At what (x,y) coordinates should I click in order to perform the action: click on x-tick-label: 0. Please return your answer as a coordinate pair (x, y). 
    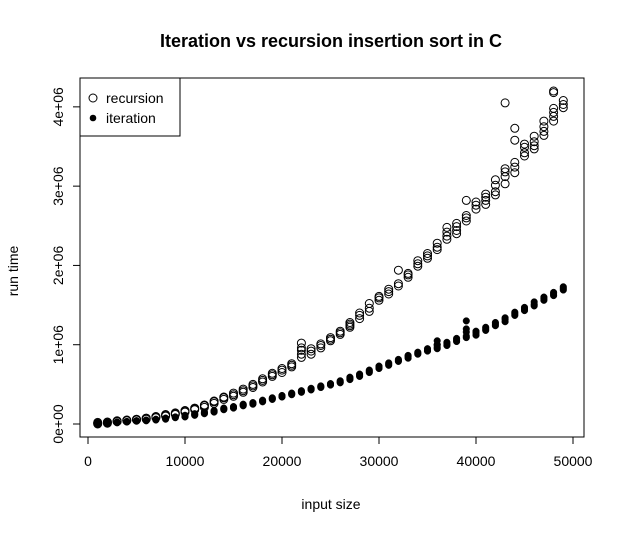
    Looking at the image, I should click on (88, 461).